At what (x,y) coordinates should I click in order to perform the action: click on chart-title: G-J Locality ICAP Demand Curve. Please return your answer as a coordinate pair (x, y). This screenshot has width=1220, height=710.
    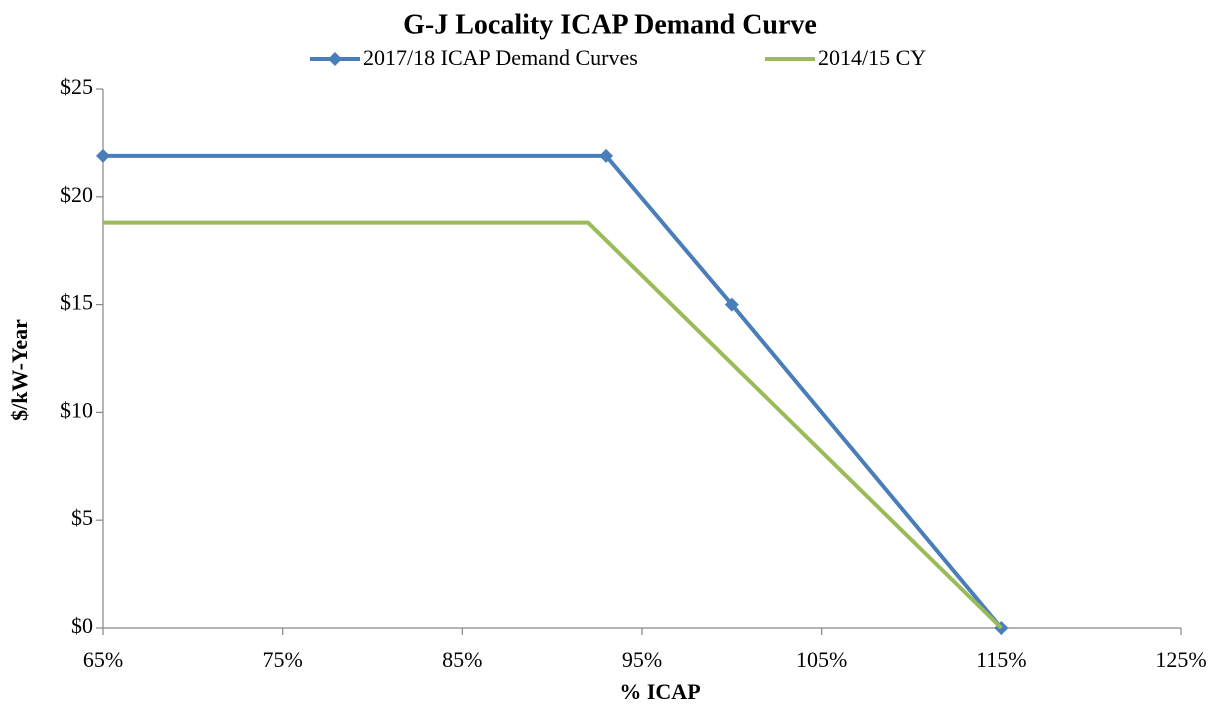
    Looking at the image, I should click on (610, 24).